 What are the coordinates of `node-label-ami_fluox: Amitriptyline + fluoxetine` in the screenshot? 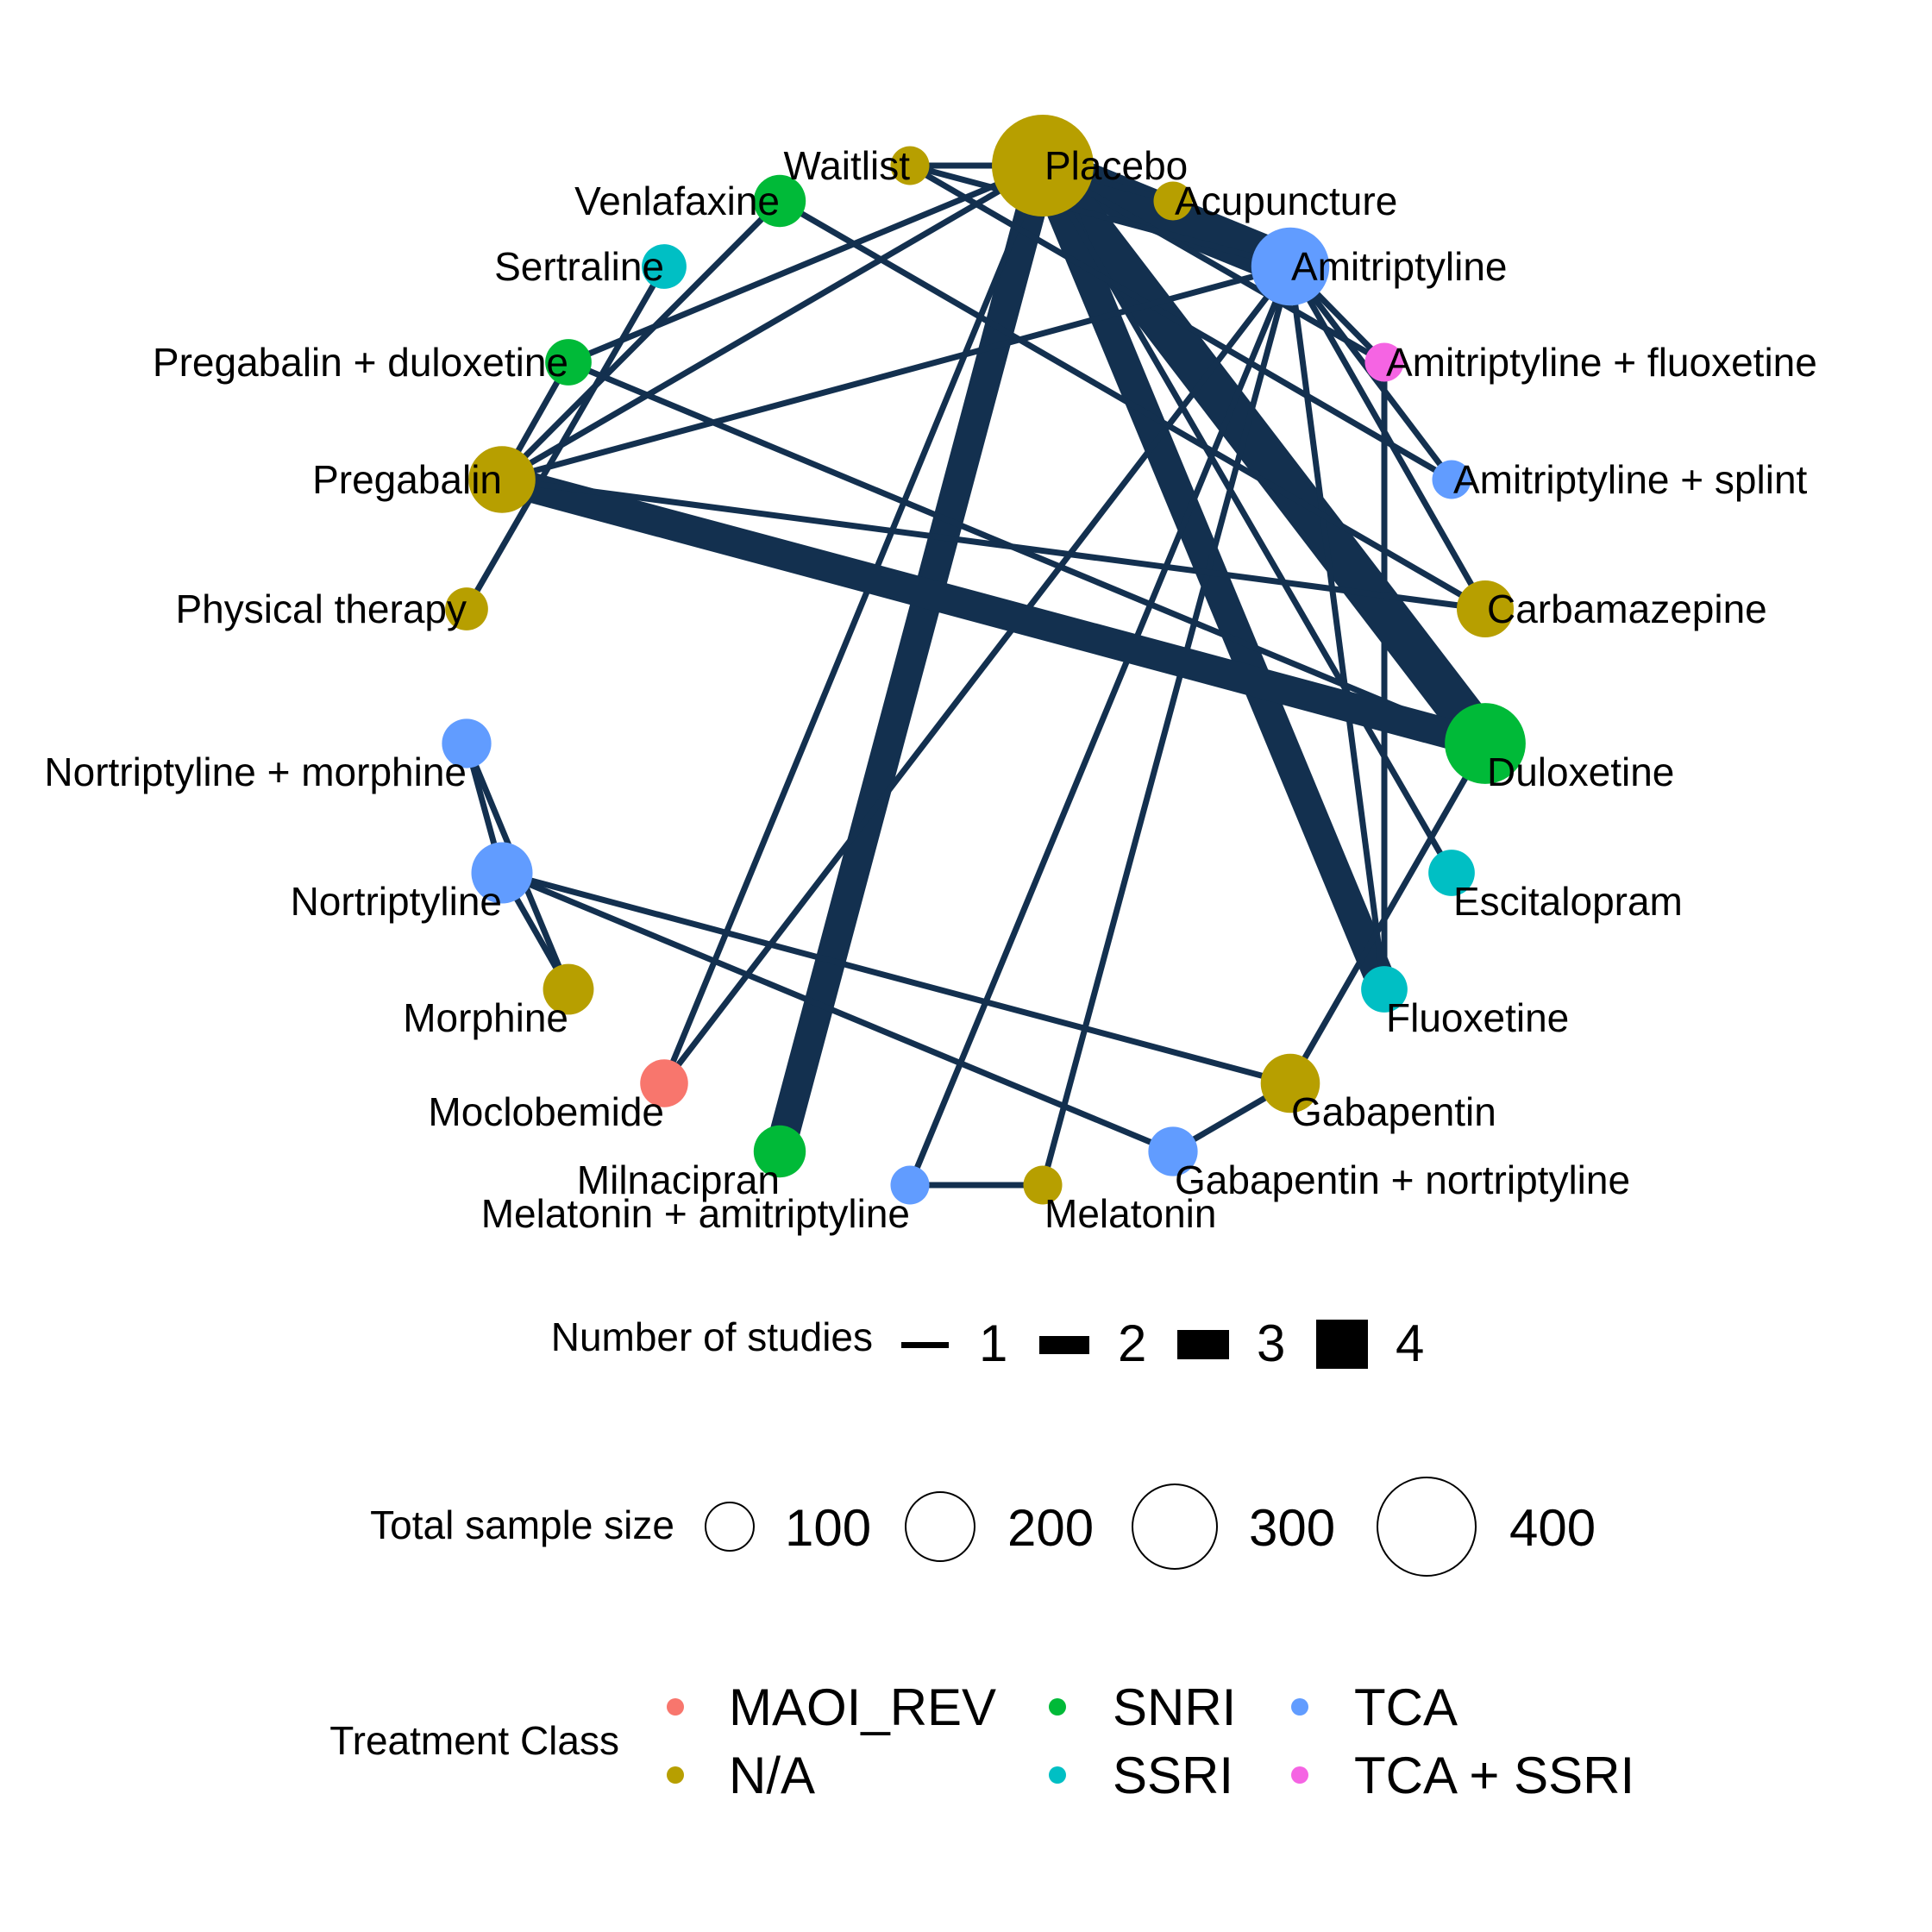 It's located at (1601, 363).